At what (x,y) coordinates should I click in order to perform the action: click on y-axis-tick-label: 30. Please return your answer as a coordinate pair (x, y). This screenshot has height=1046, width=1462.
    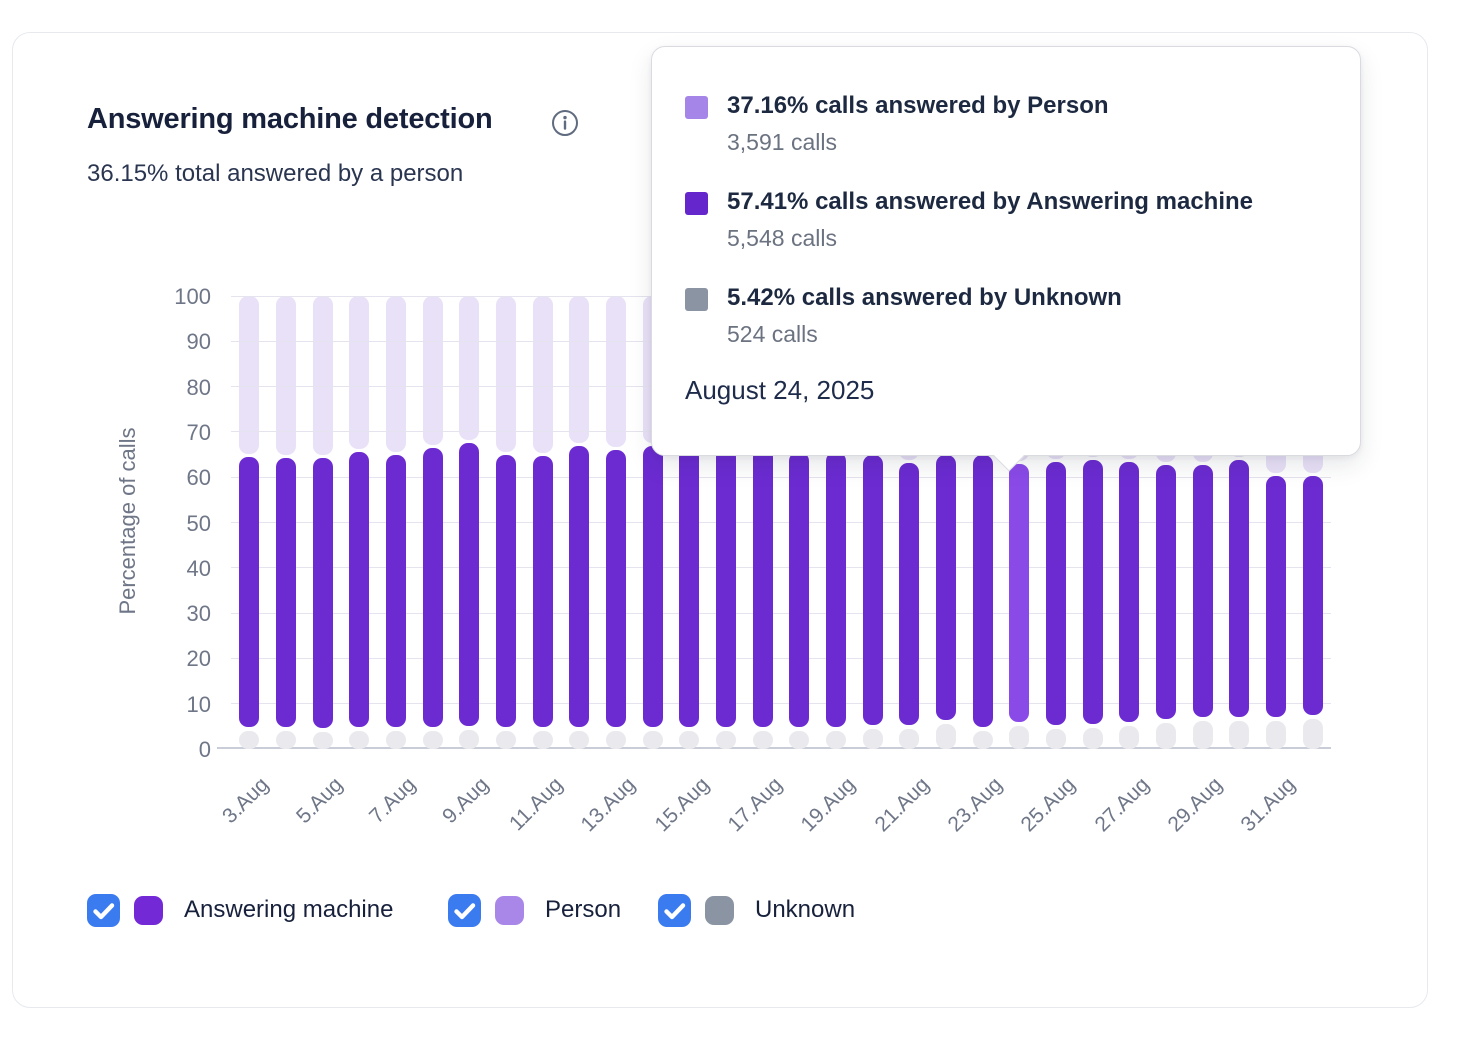
    Looking at the image, I should click on (198, 614).